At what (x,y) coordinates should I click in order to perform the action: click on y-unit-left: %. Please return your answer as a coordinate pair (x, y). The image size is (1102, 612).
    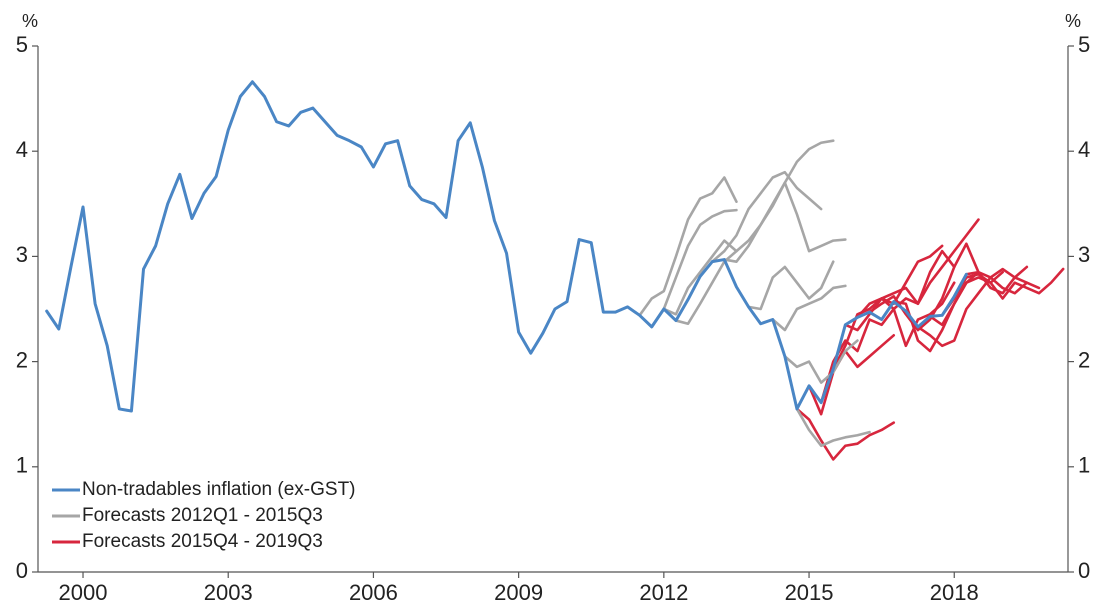
    Looking at the image, I should click on (30, 21).